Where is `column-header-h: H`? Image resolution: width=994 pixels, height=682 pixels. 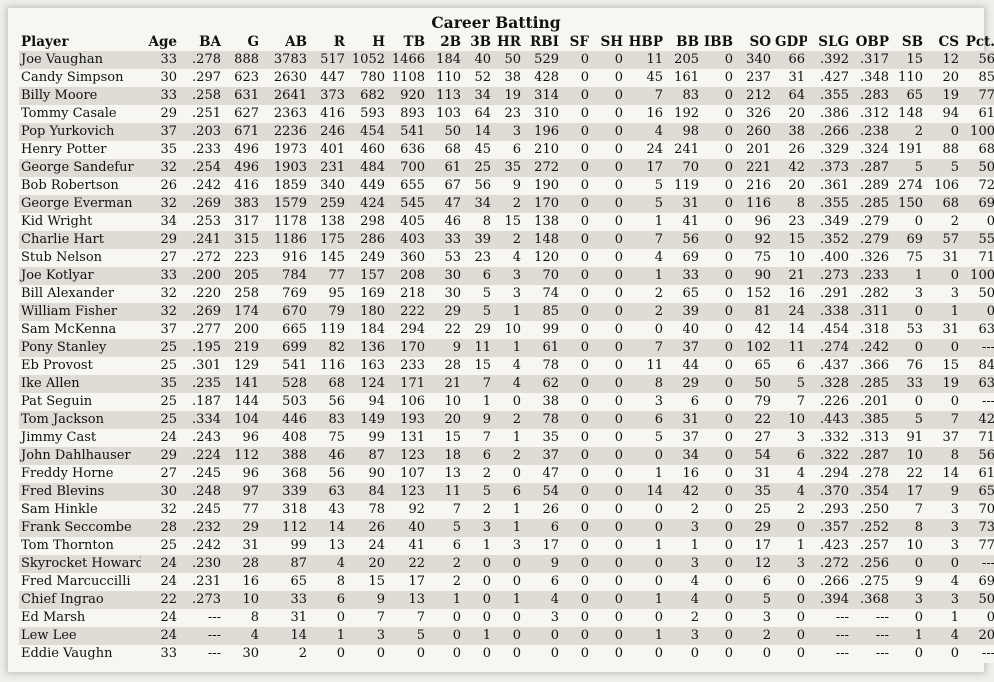
column-header-h: H is located at coordinates (378, 42).